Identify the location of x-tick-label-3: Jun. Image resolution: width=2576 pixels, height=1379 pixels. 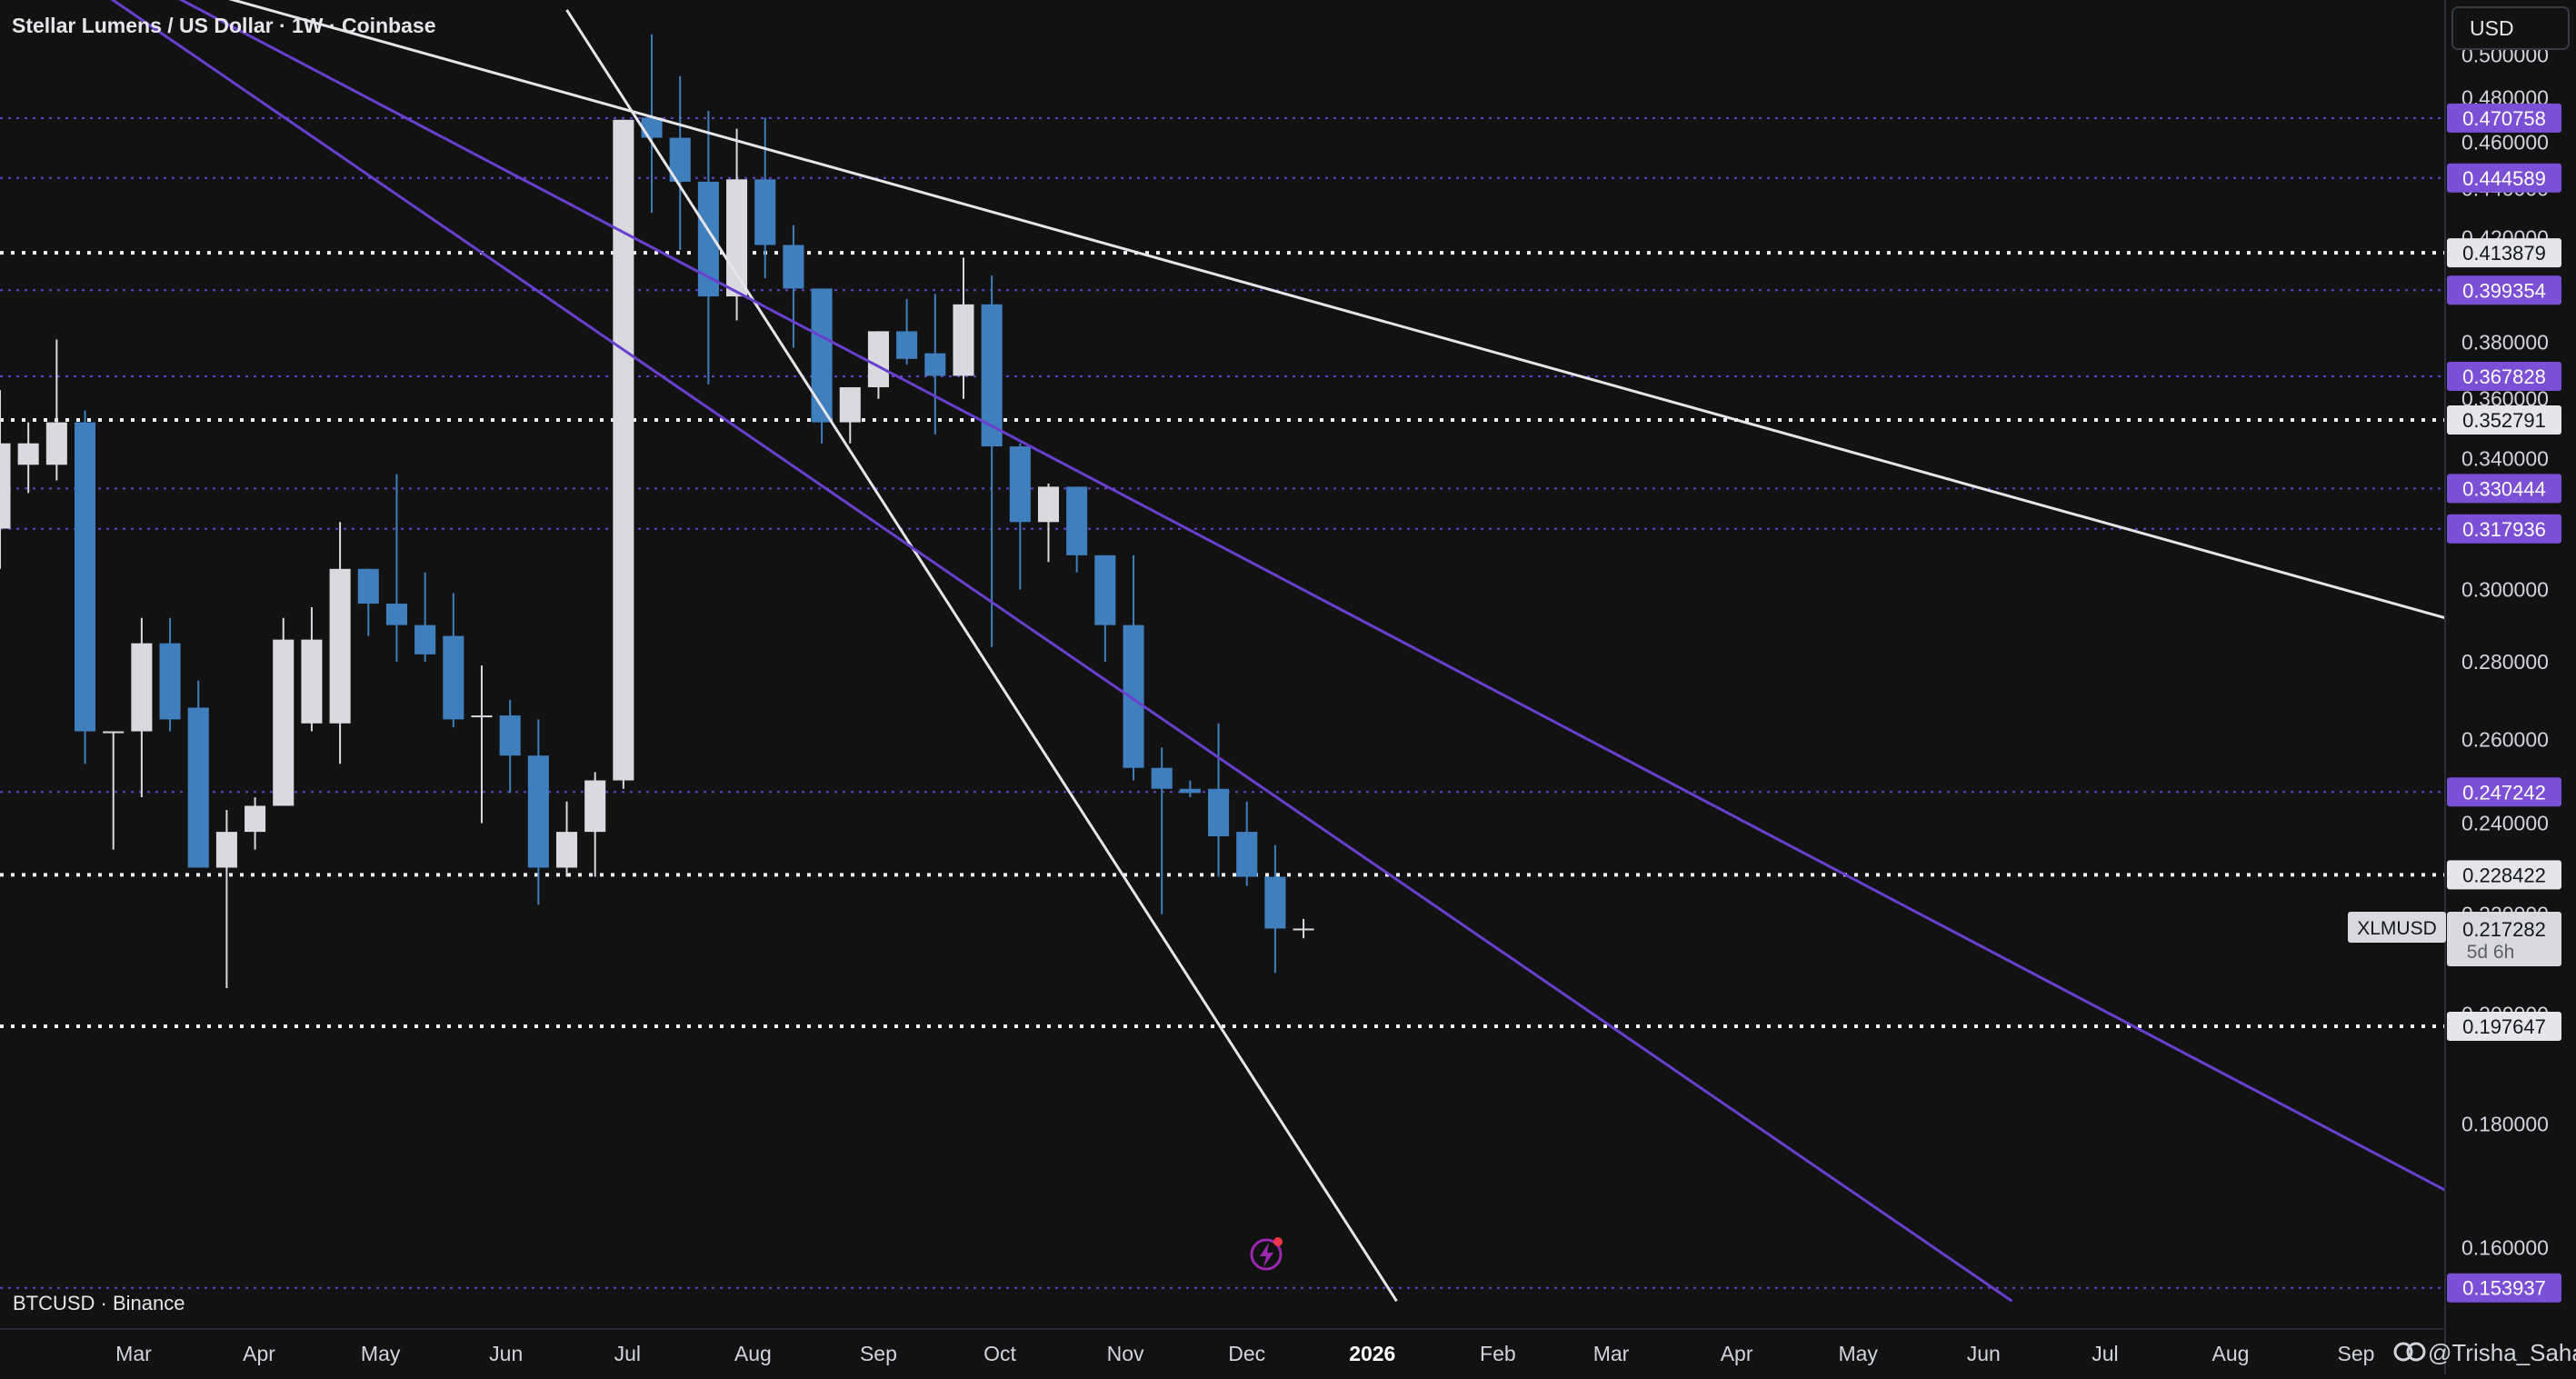
(506, 1353).